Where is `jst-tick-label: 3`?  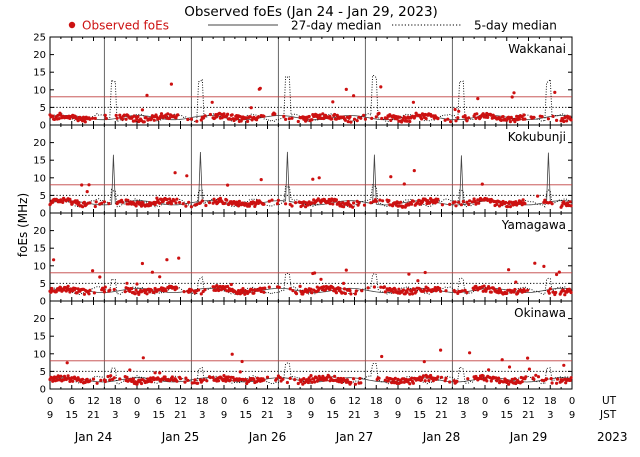
jst-tick-label: 3 is located at coordinates (376, 415).